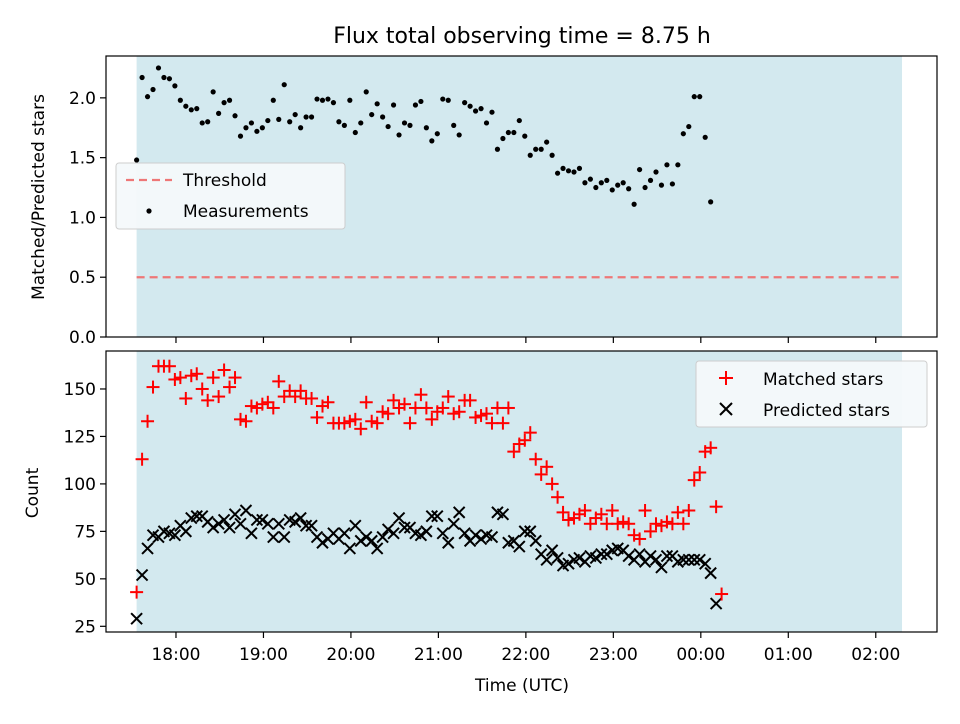 The height and width of the screenshot is (724, 960). I want to click on predicted-star-markers, so click(426, 564).